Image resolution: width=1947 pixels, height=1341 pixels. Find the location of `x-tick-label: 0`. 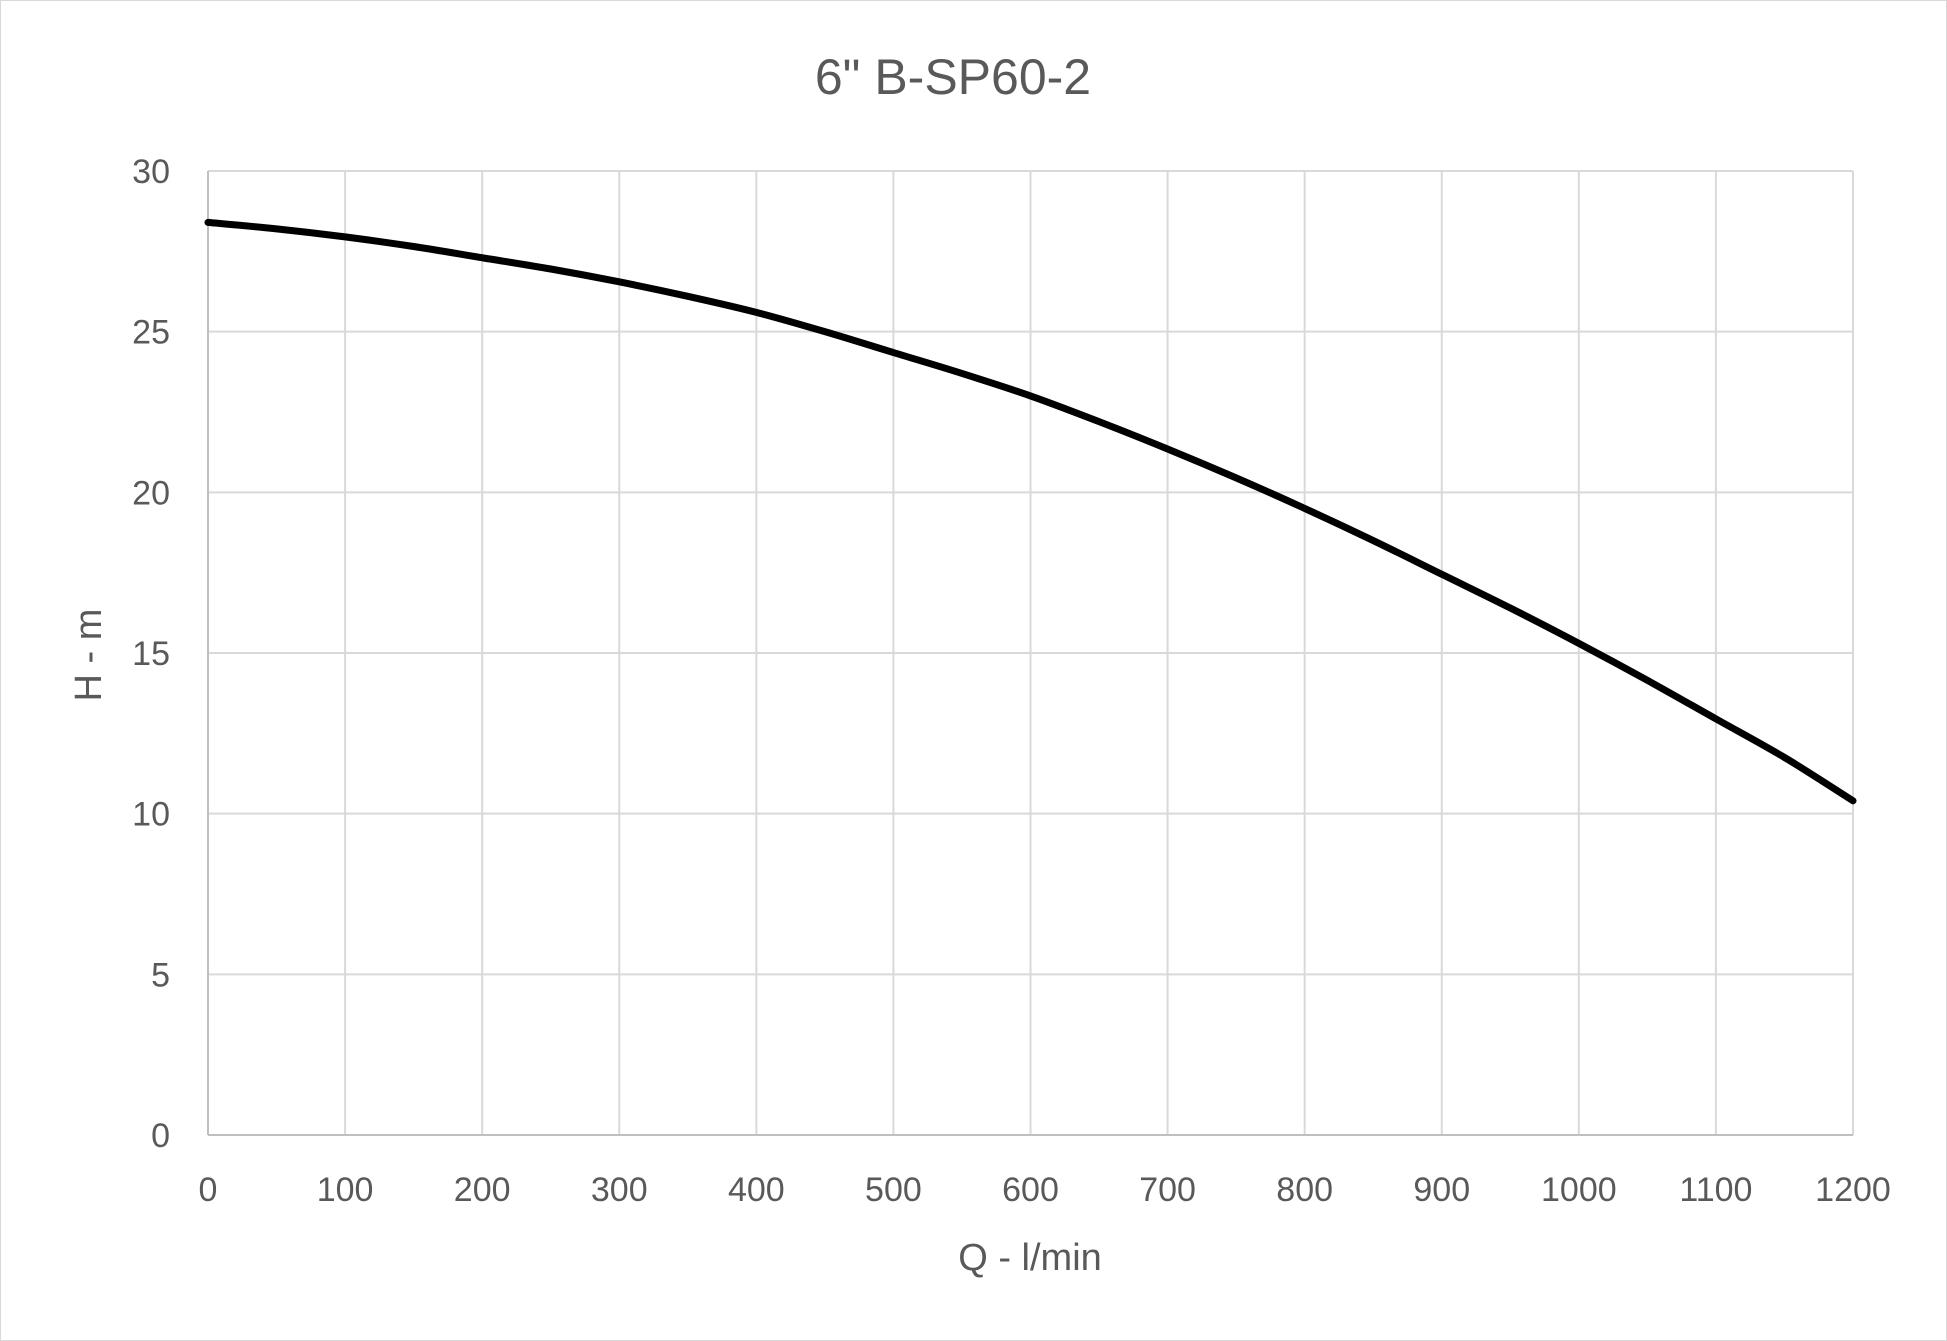

x-tick-label: 0 is located at coordinates (208, 1190).